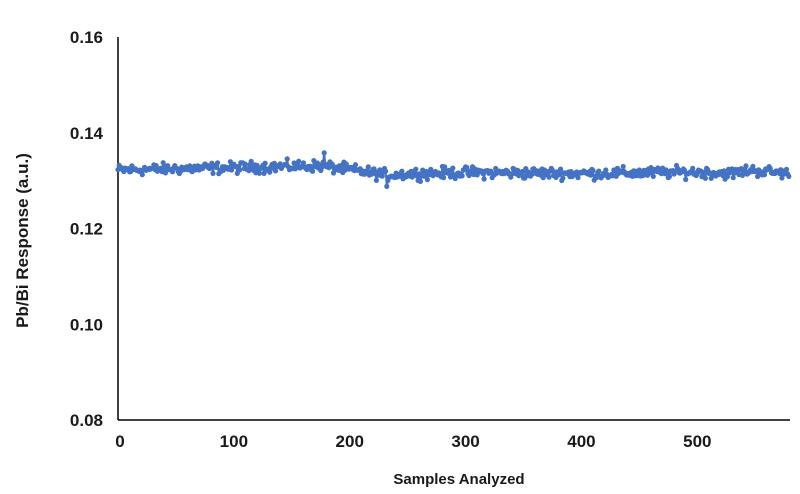  I want to click on series-group, so click(453, 169).